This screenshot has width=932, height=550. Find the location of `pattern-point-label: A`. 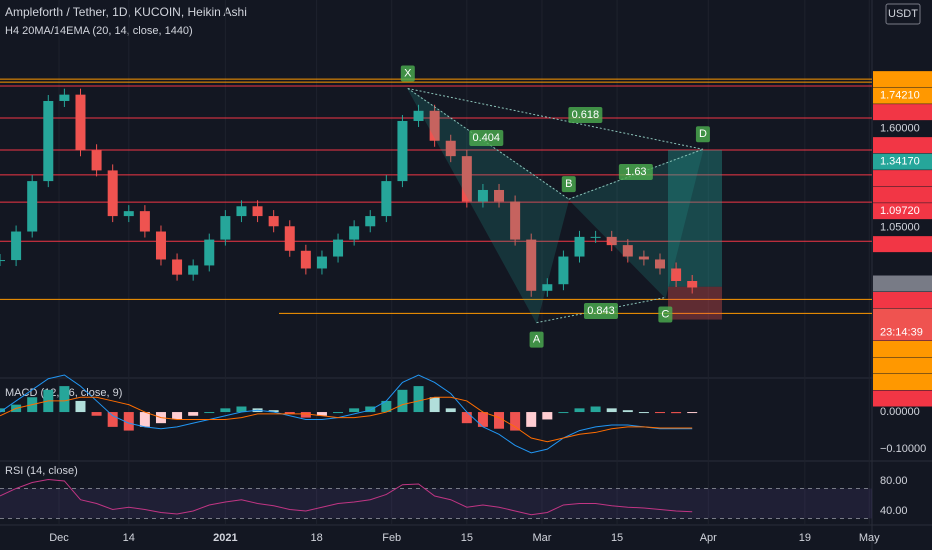

pattern-point-label: A is located at coordinates (537, 340).